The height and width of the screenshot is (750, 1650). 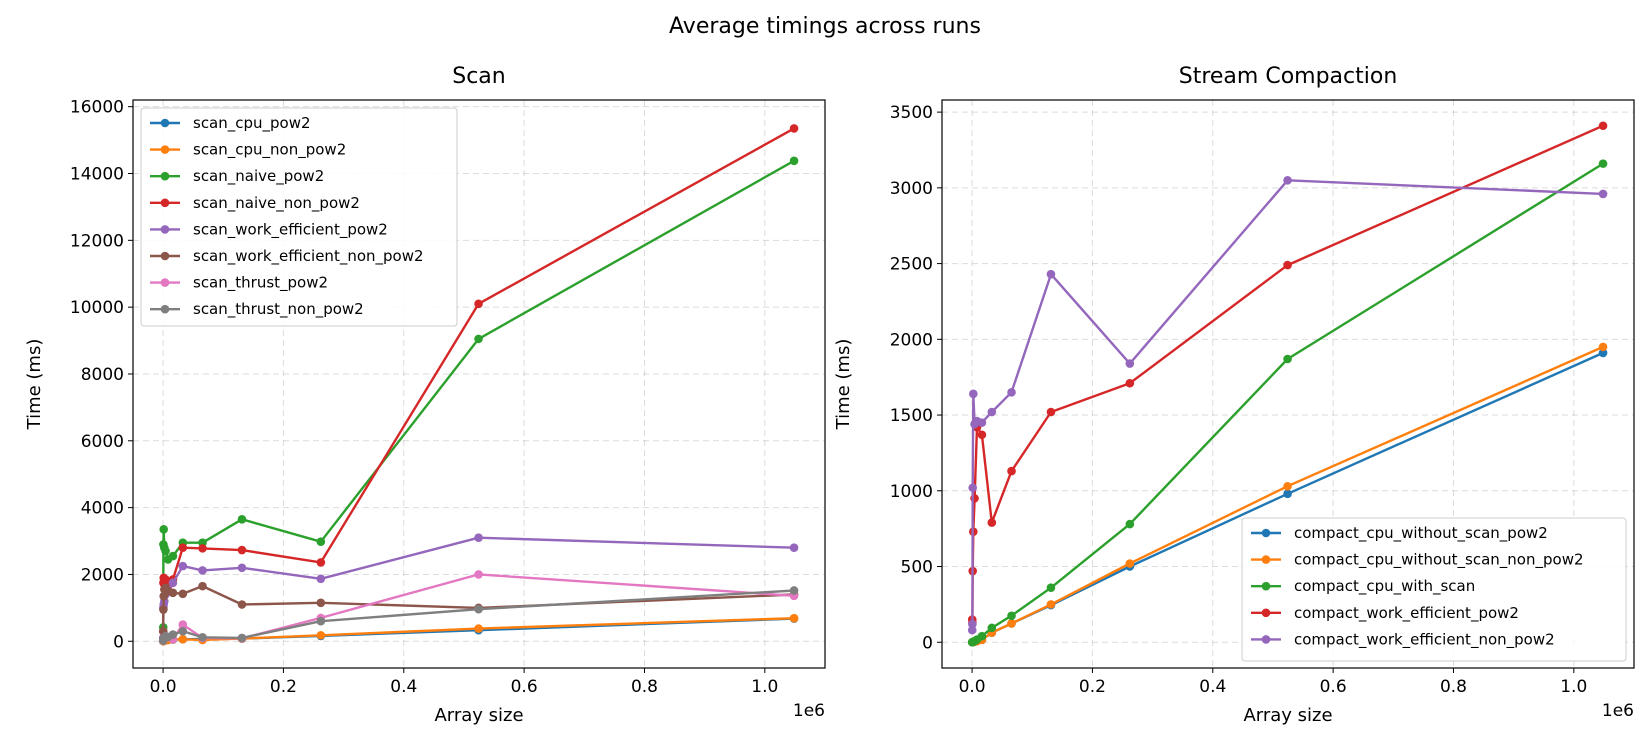 I want to click on legend-item: scan_cpu_non_pow2, so click(x=248, y=150).